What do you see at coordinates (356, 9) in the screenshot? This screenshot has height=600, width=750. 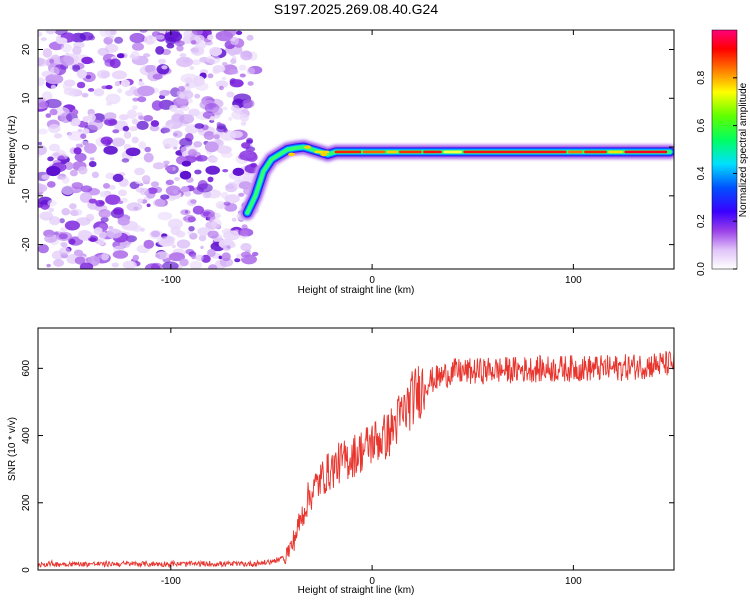 I see `figure-title: S197.2025.269.08.40.G24` at bounding box center [356, 9].